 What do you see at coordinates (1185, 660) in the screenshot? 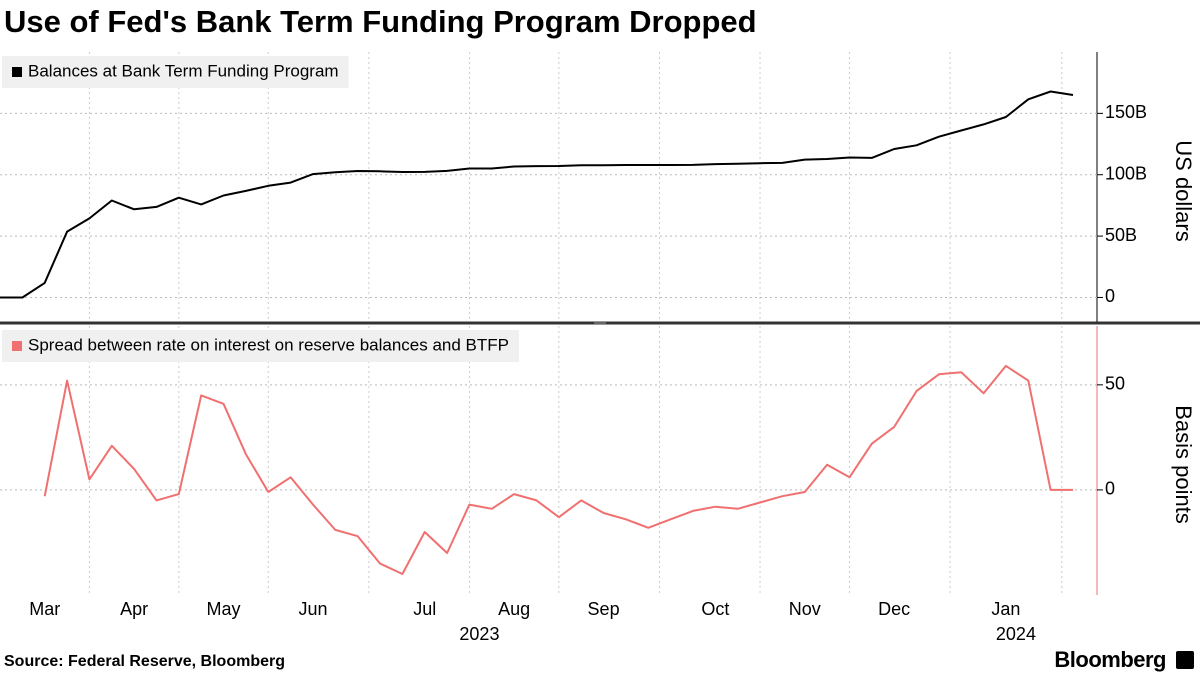
I see `brand-icon` at bounding box center [1185, 660].